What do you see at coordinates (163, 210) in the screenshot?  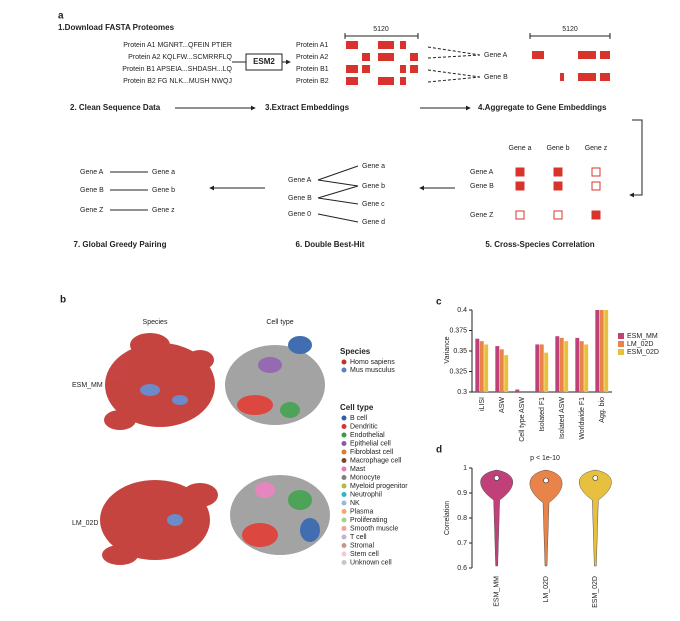 I see `pair-right-label: Gene z` at bounding box center [163, 210].